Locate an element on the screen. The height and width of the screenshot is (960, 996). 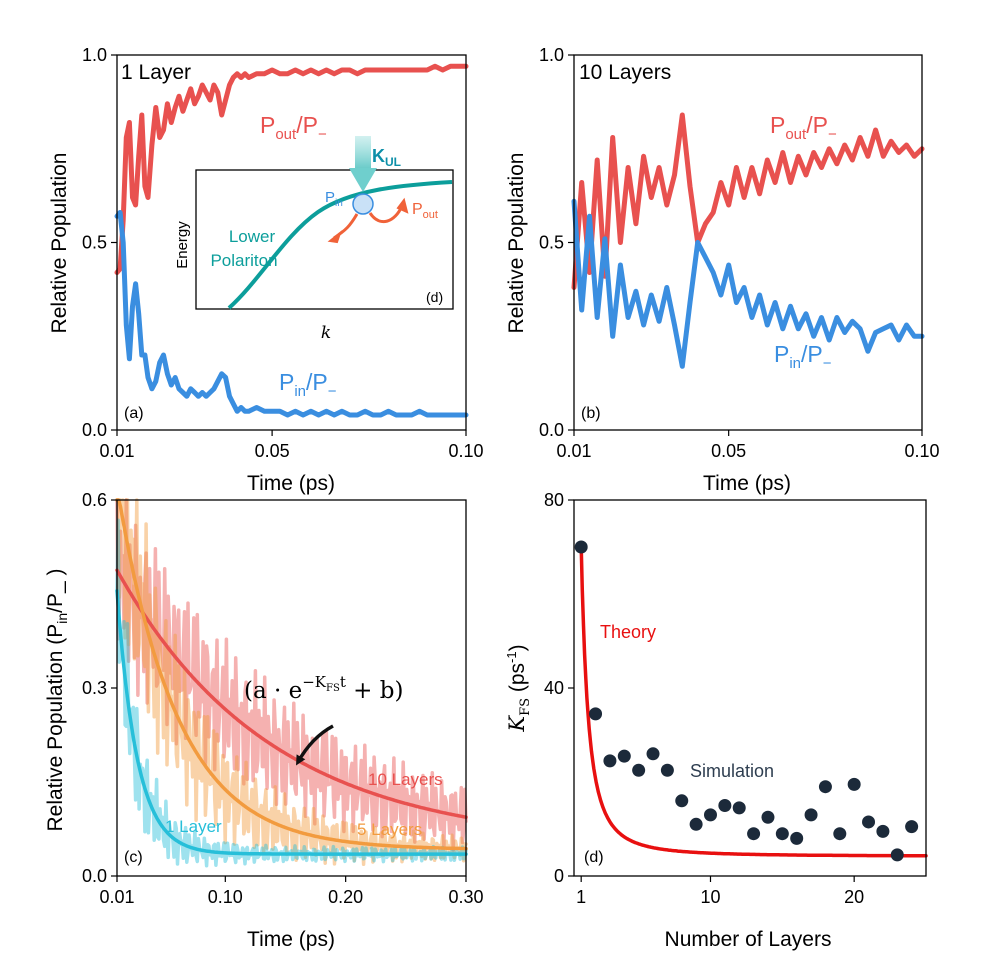
inset-ylabel: Energy is located at coordinates (182, 245).